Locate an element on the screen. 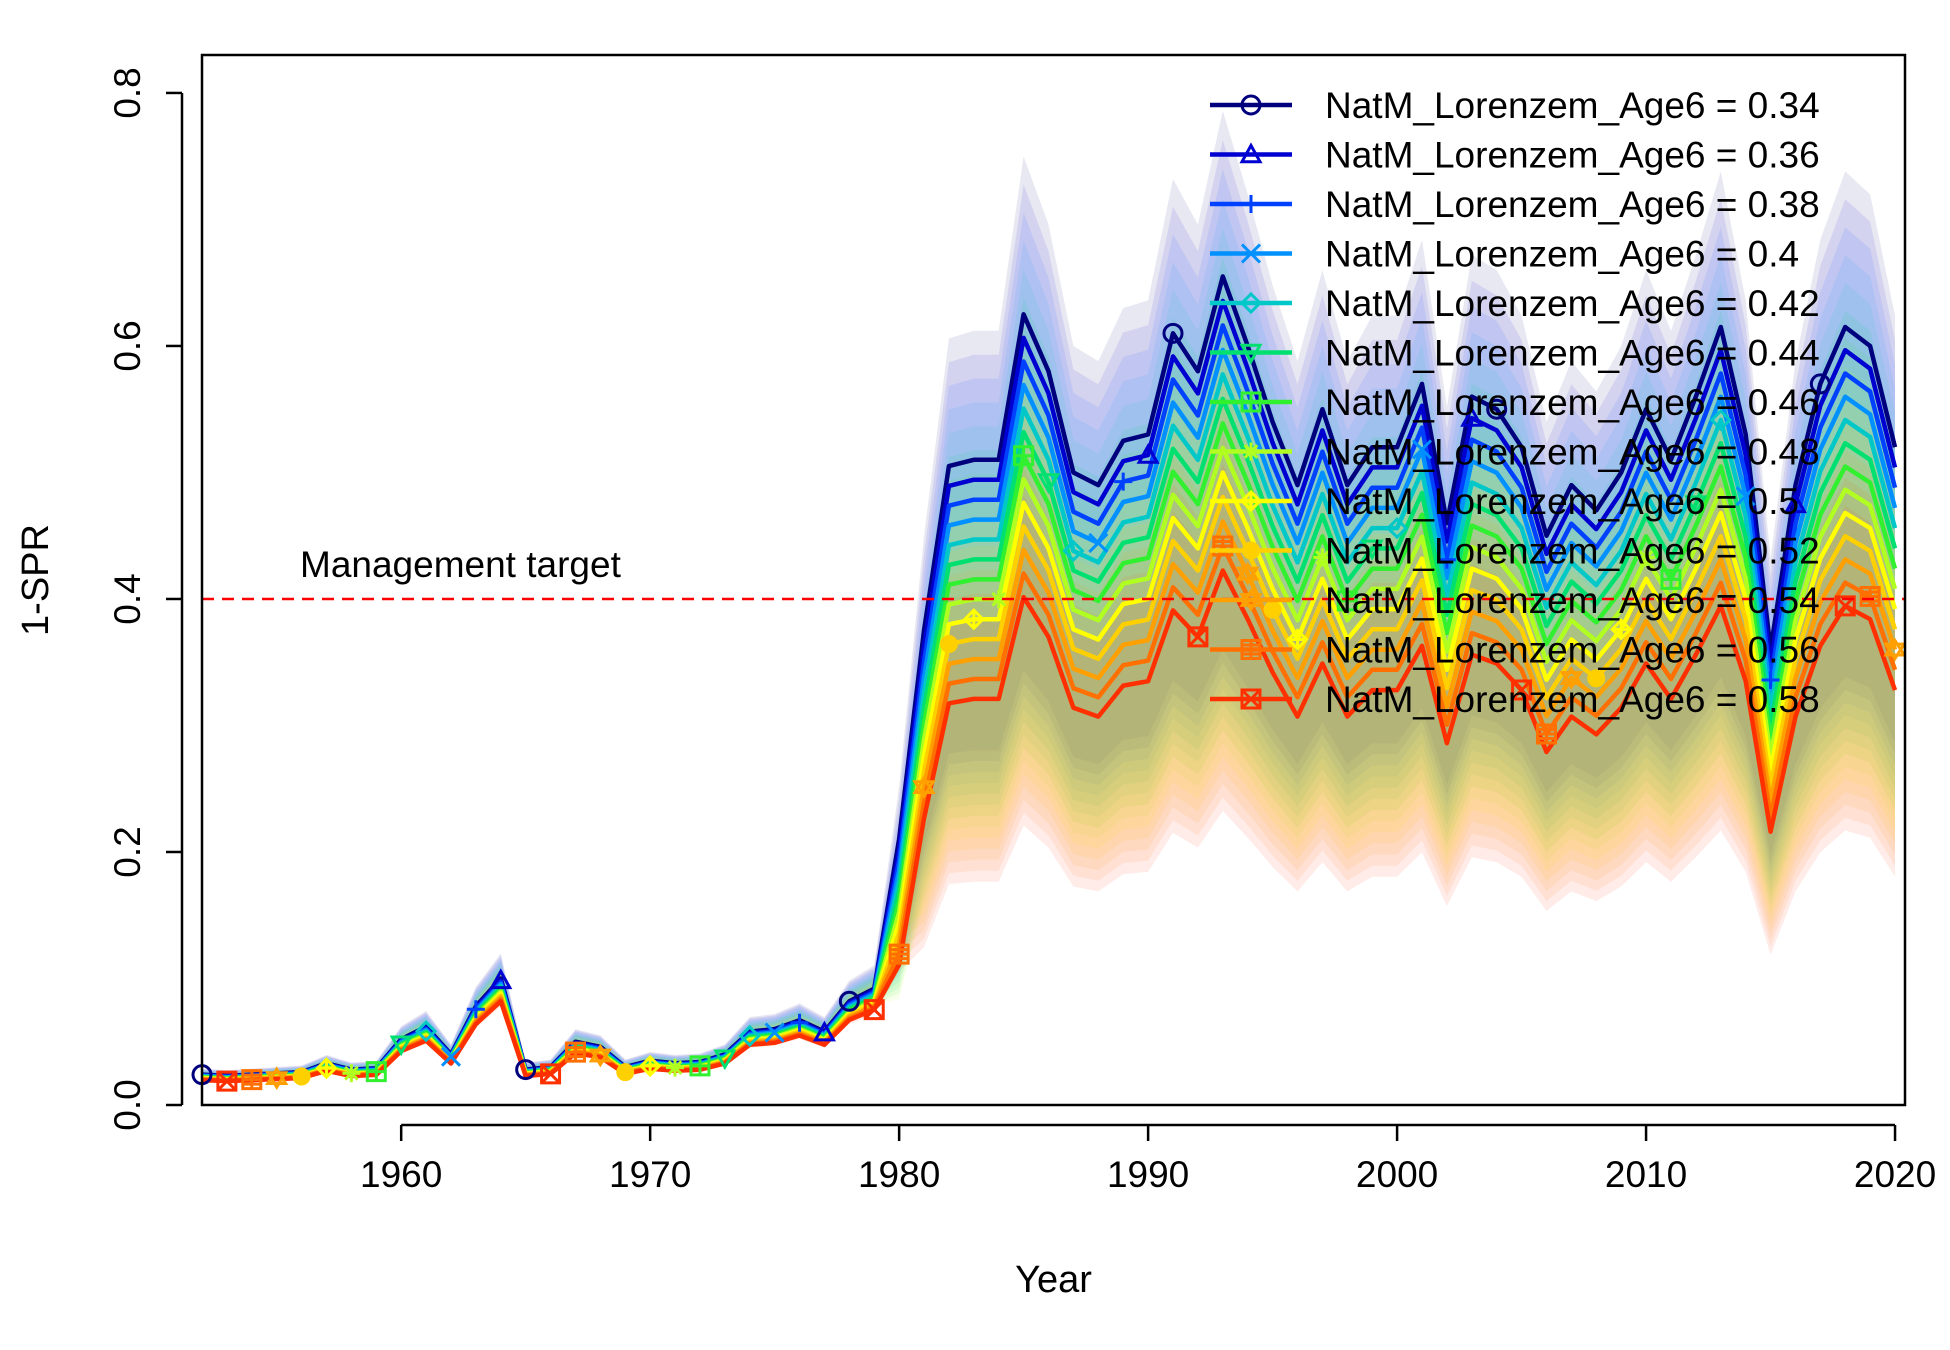 The width and height of the screenshot is (1950, 1350). legend-label-12: NatM_Lorenzem_Age6 = 0.58 is located at coordinates (1572, 699).